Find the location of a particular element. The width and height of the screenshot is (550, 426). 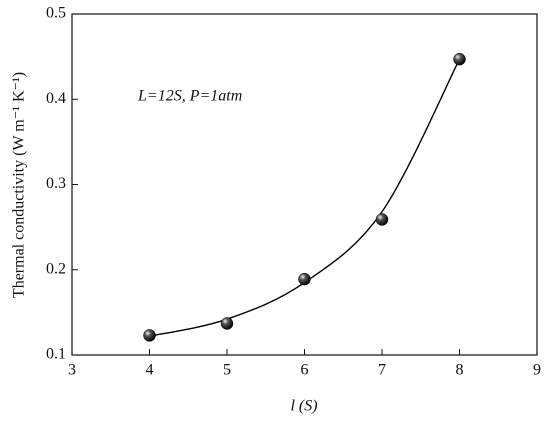

y-tick-label: 0.3 is located at coordinates (56, 183).